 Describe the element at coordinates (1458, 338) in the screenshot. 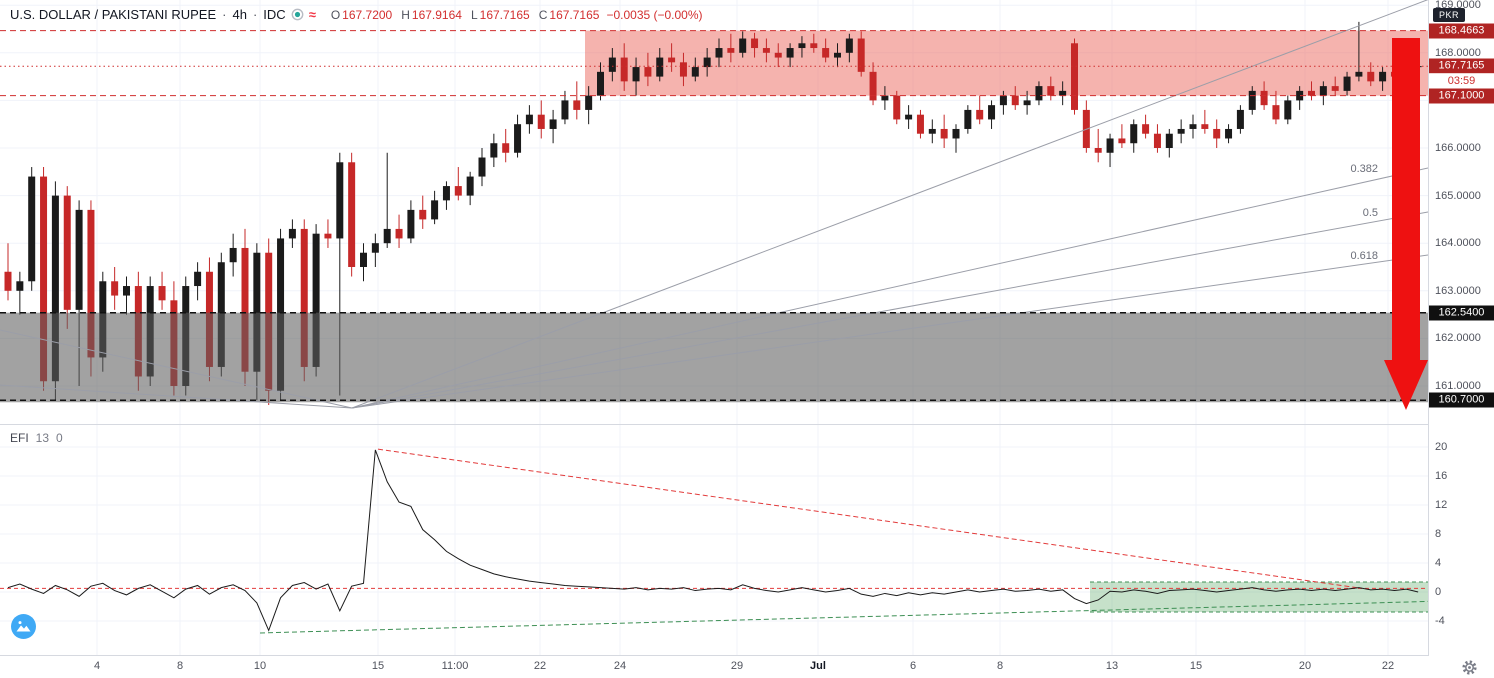

I see `price-axis-label: 162.0000` at that location.